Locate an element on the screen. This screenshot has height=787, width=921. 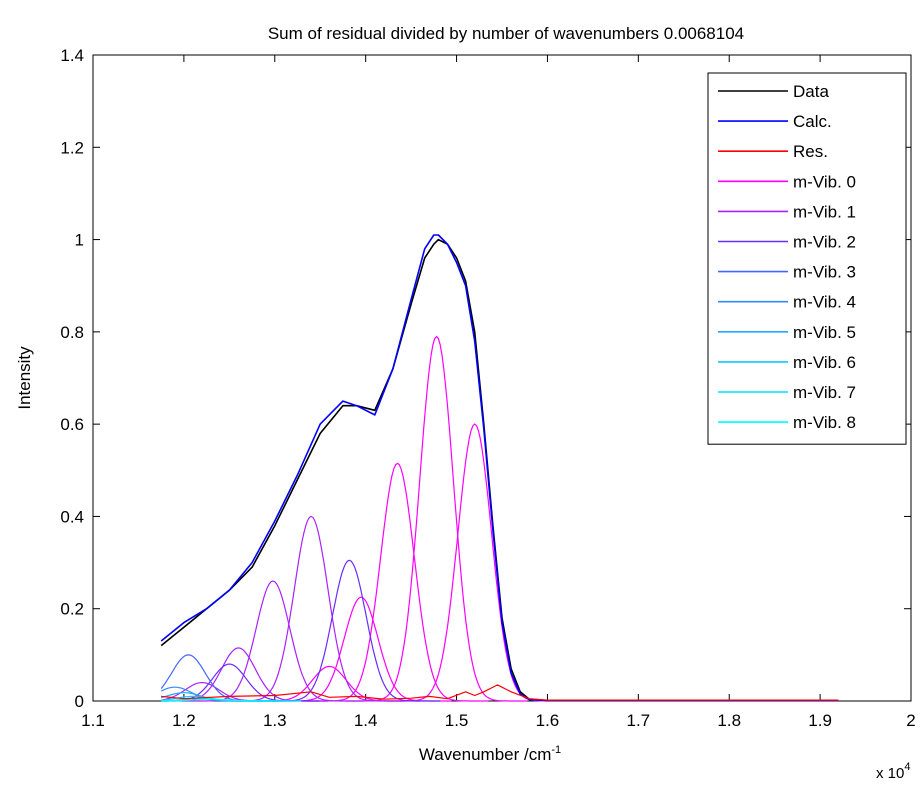
x-tick-label: 1.1 is located at coordinates (93, 720).